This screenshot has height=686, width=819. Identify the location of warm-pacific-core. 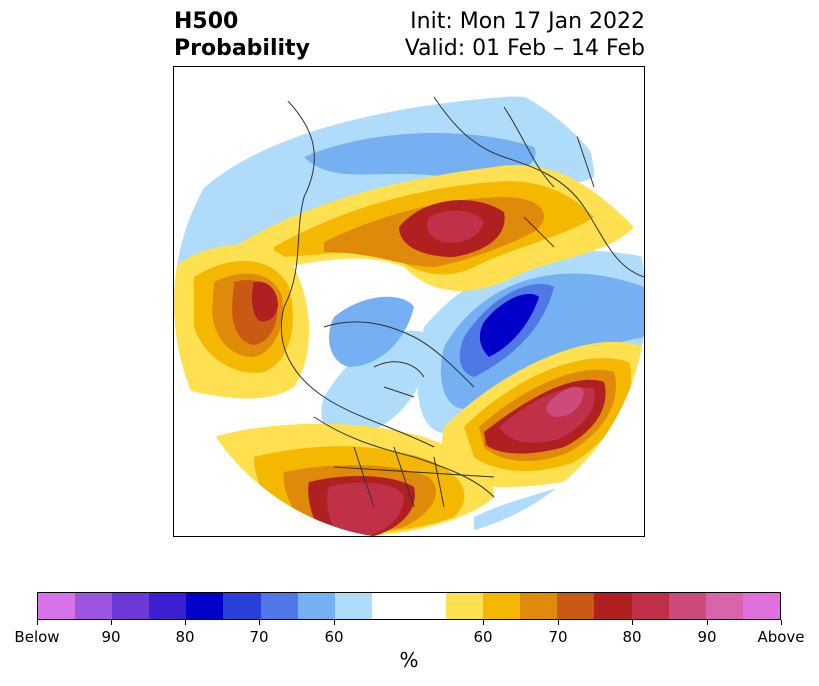
(264, 301).